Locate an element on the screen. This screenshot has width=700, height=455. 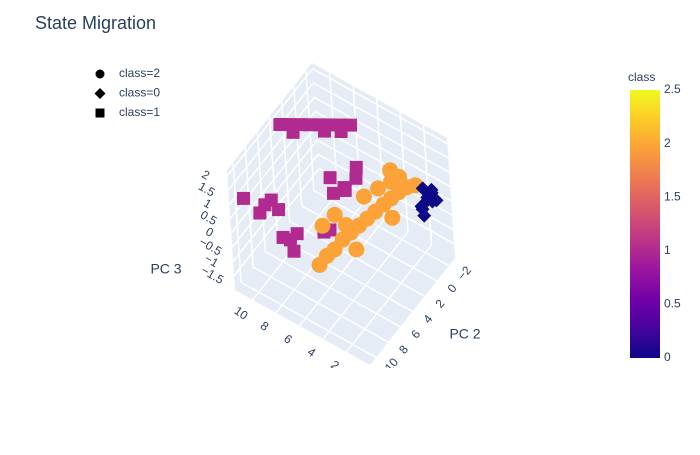
z-axis-title: PC 3 is located at coordinates (165, 269).